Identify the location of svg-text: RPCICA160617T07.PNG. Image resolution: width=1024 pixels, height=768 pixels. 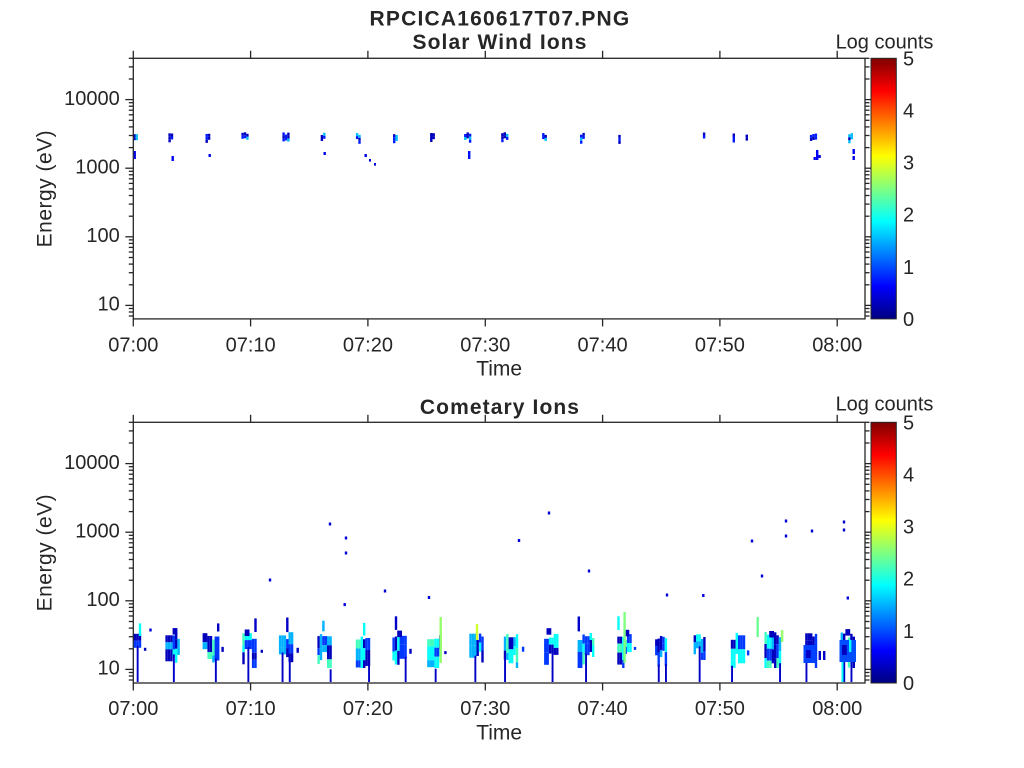
(500, 18).